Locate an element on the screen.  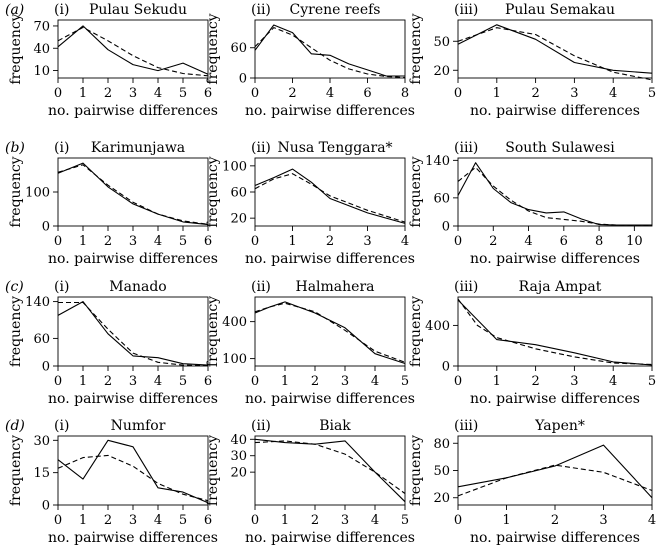
panel-title: Manado is located at coordinates (137, 287).